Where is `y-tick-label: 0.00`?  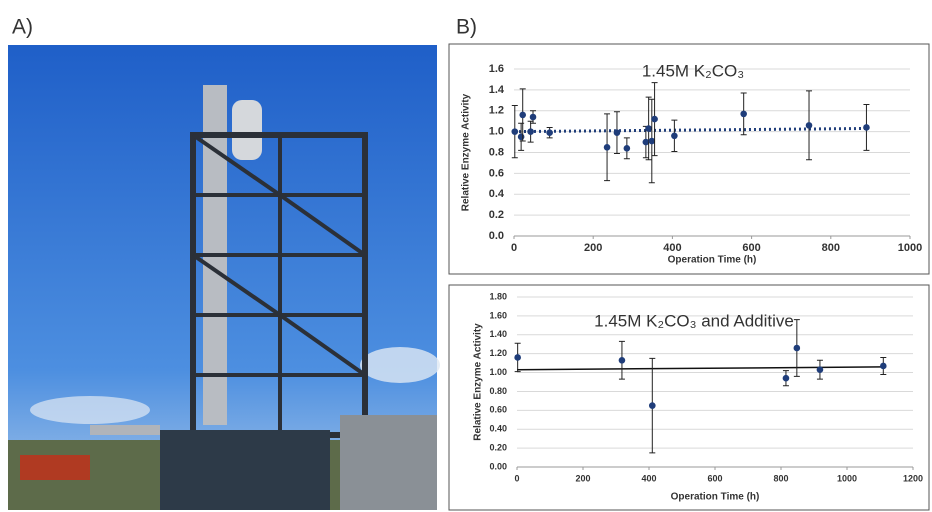 y-tick-label: 0.00 is located at coordinates (498, 466).